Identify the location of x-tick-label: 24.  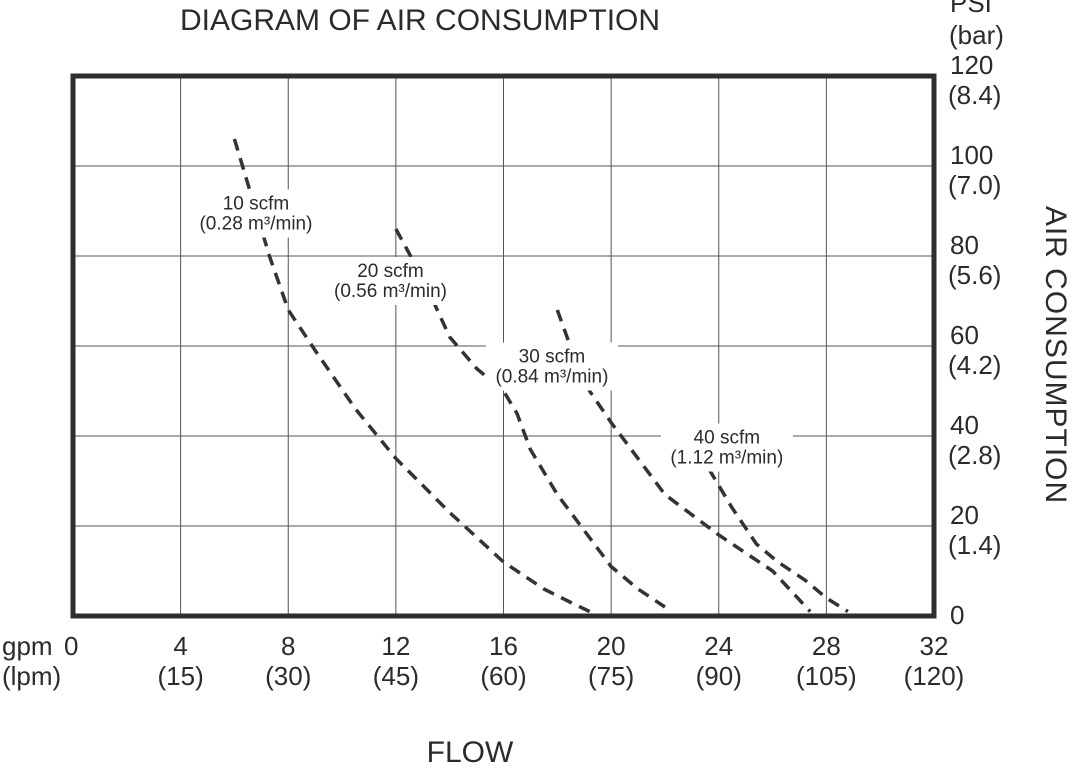
(718, 646).